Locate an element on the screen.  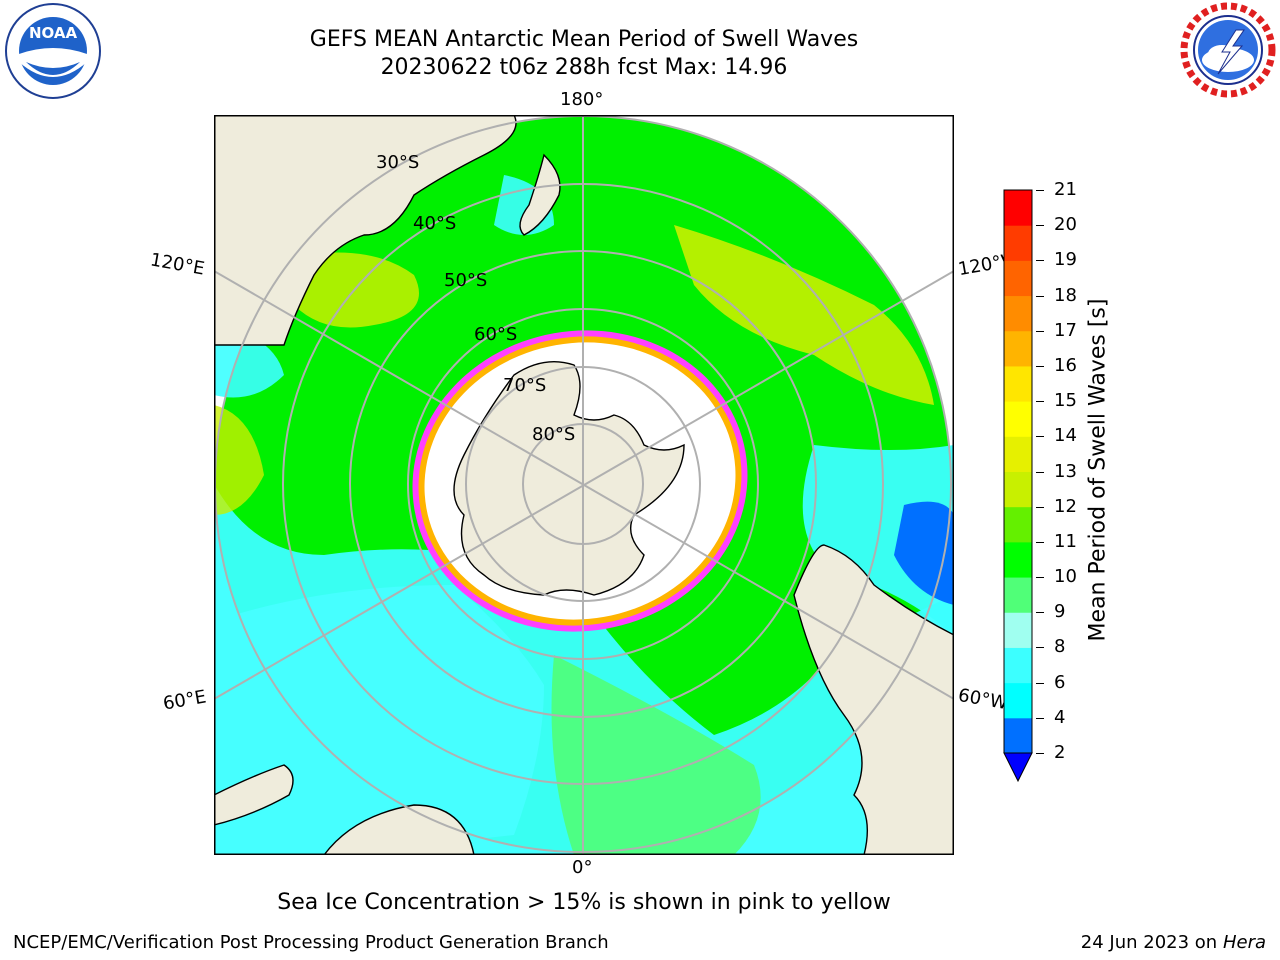
antarctica is located at coordinates (569, 478).